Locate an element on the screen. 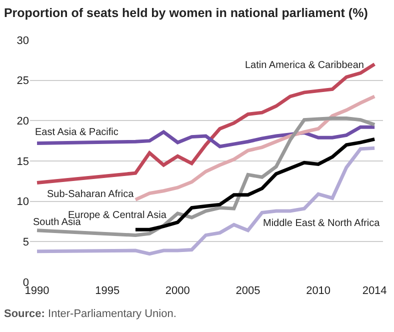  y-tick-label: 15 is located at coordinates (22, 162).